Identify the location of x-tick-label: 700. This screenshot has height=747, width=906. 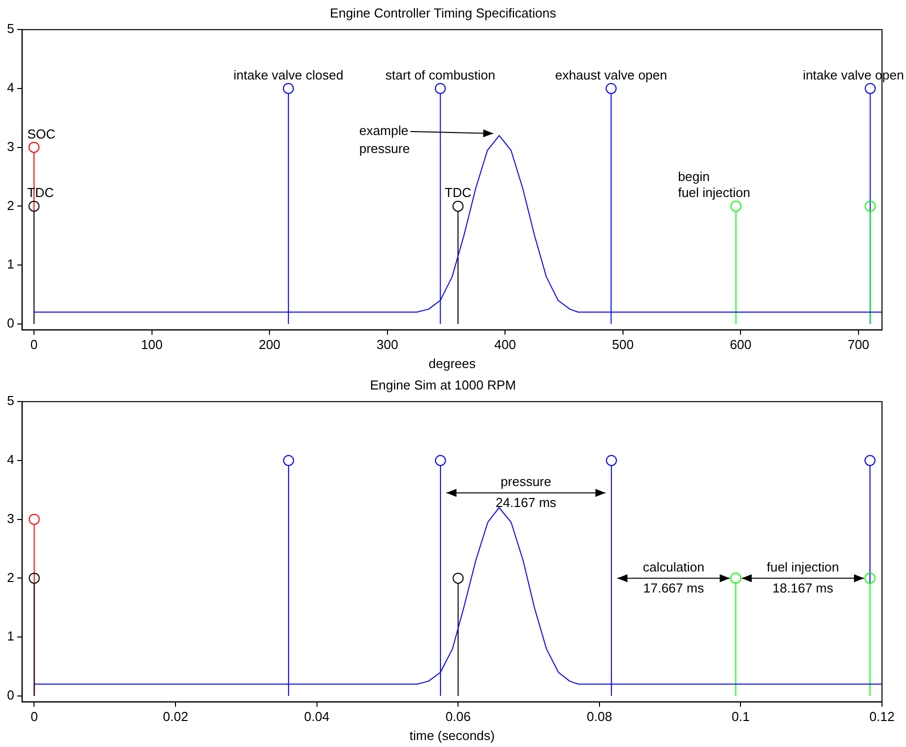
(859, 344).